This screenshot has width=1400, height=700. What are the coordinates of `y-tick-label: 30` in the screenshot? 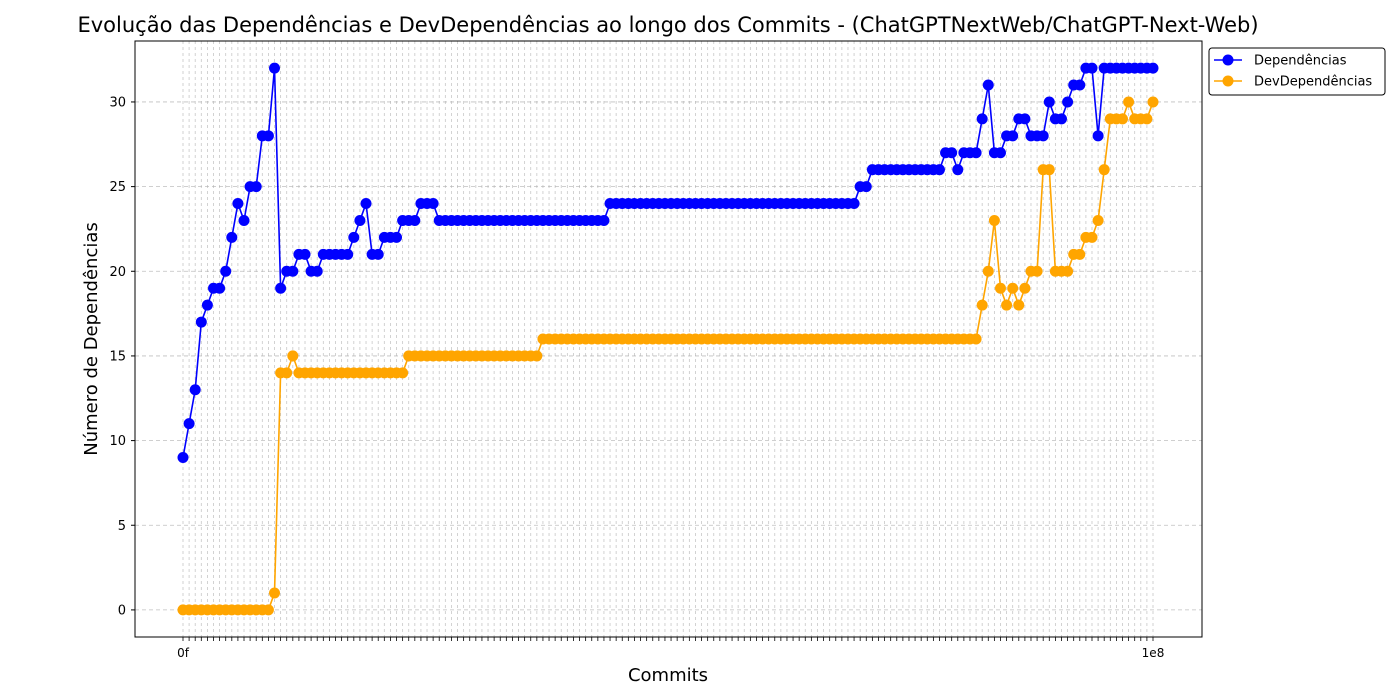 It's located at (117, 102).